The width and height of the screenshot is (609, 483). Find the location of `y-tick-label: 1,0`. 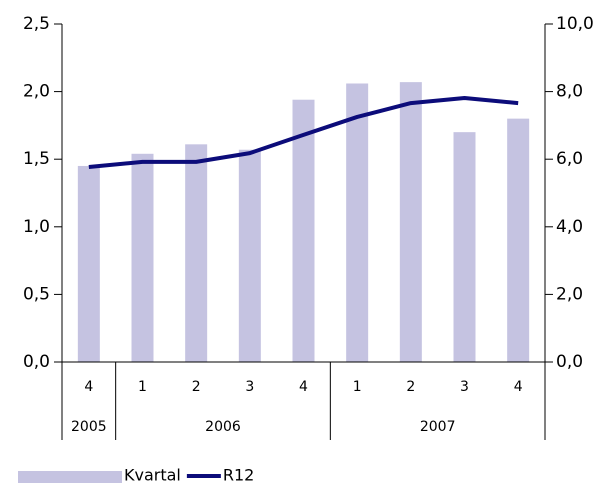

y-tick-label: 1,0 is located at coordinates (36, 227).